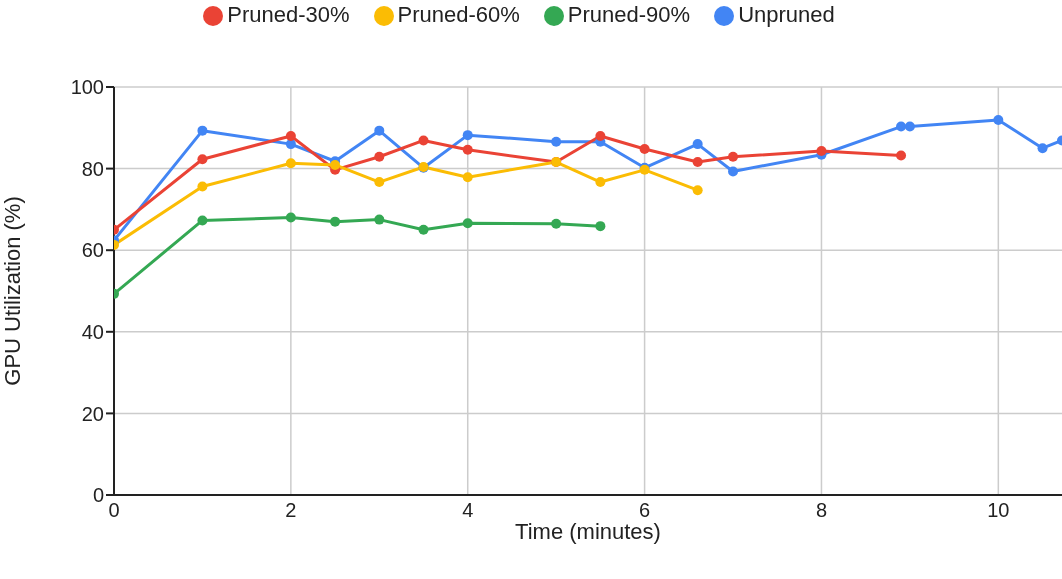 This screenshot has height=579, width=1062. Describe the element at coordinates (645, 510) in the screenshot. I see `x-tick-label: 6` at that location.